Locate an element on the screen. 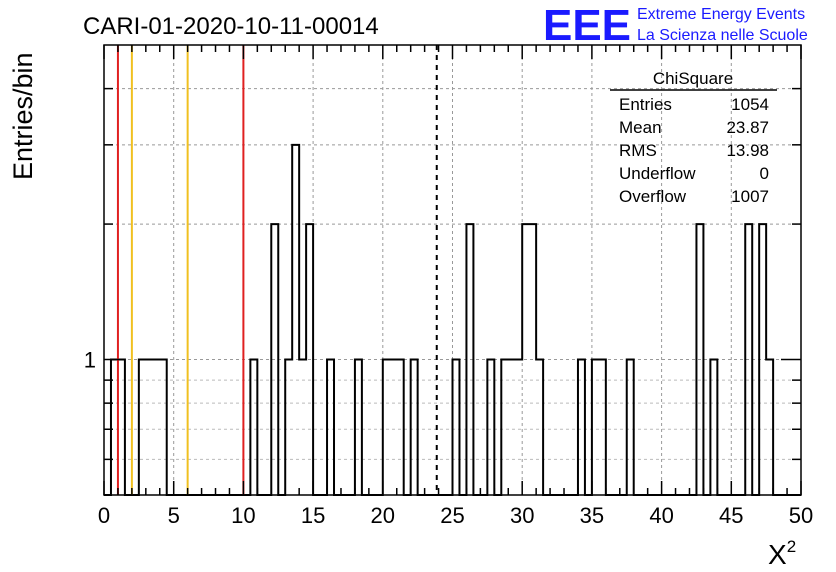  stats-value: 13.98 is located at coordinates (747, 150).